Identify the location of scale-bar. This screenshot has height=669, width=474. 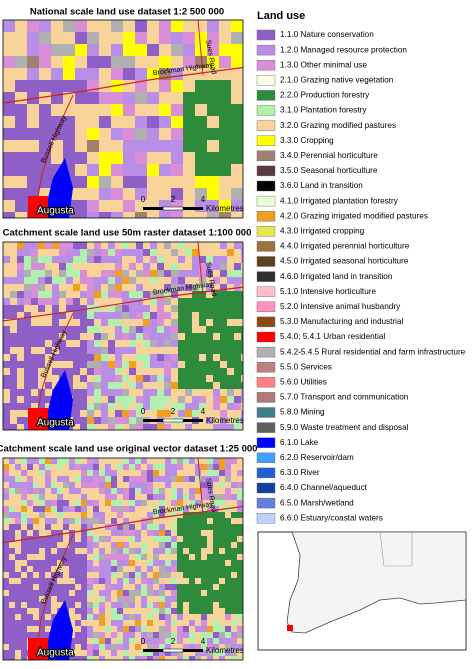
(153, 208).